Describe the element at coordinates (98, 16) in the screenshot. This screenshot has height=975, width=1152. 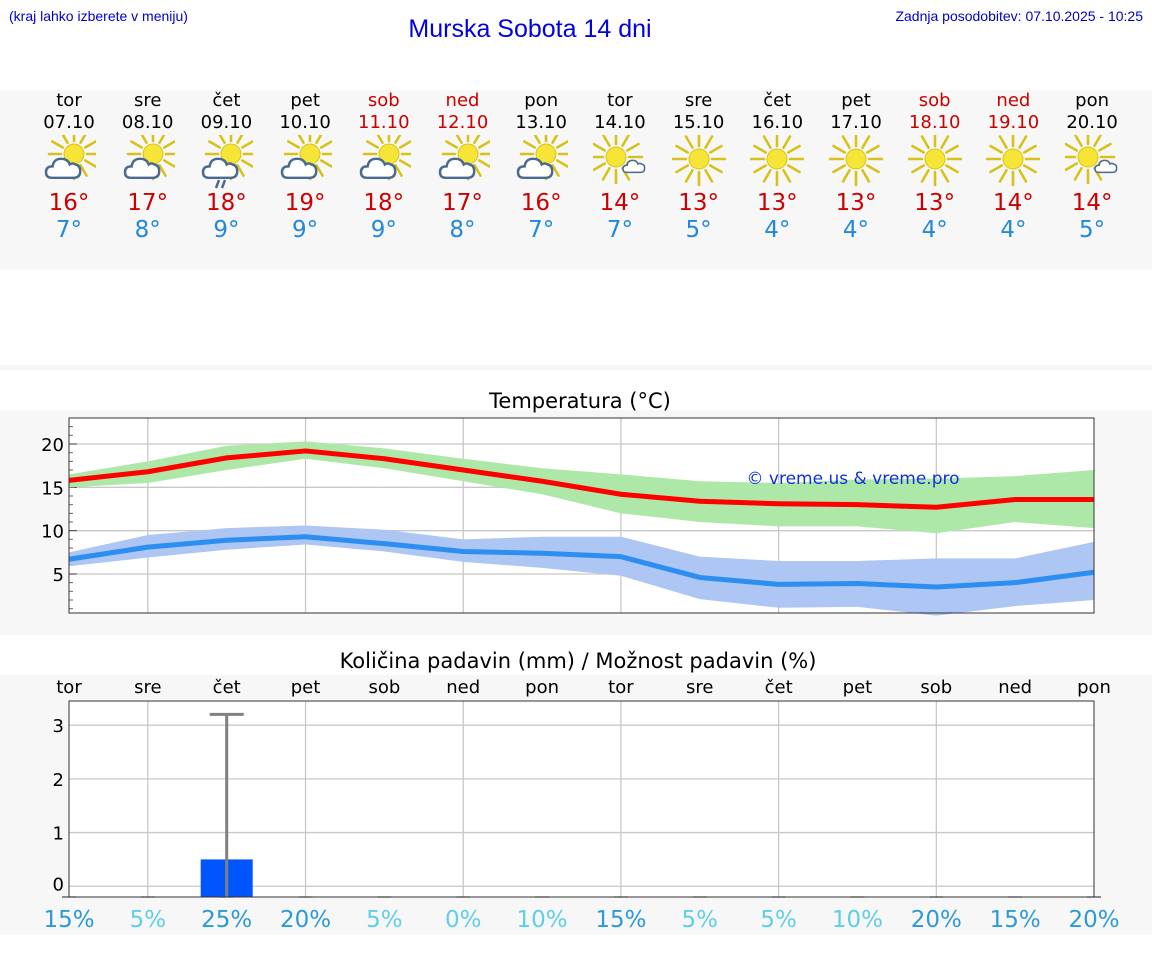
I see `location-hint-link: (kraj lahko izberete v meniju)` at that location.